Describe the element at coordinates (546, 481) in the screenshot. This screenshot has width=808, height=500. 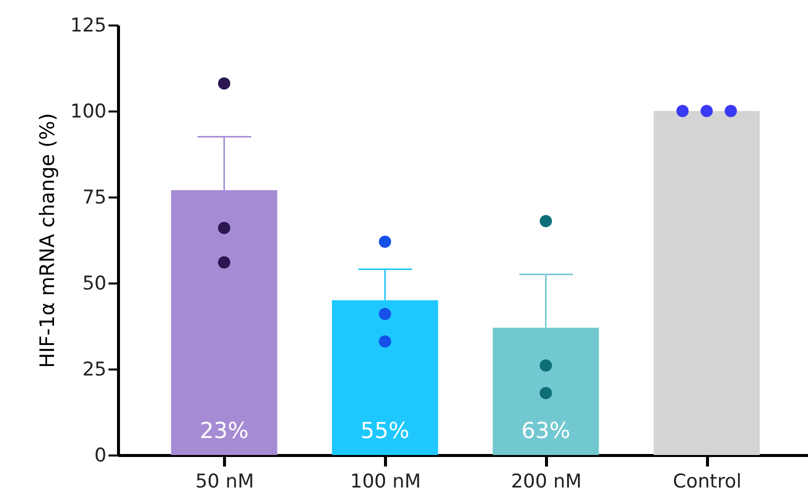
I see `x-tick-label: 200 nM` at that location.